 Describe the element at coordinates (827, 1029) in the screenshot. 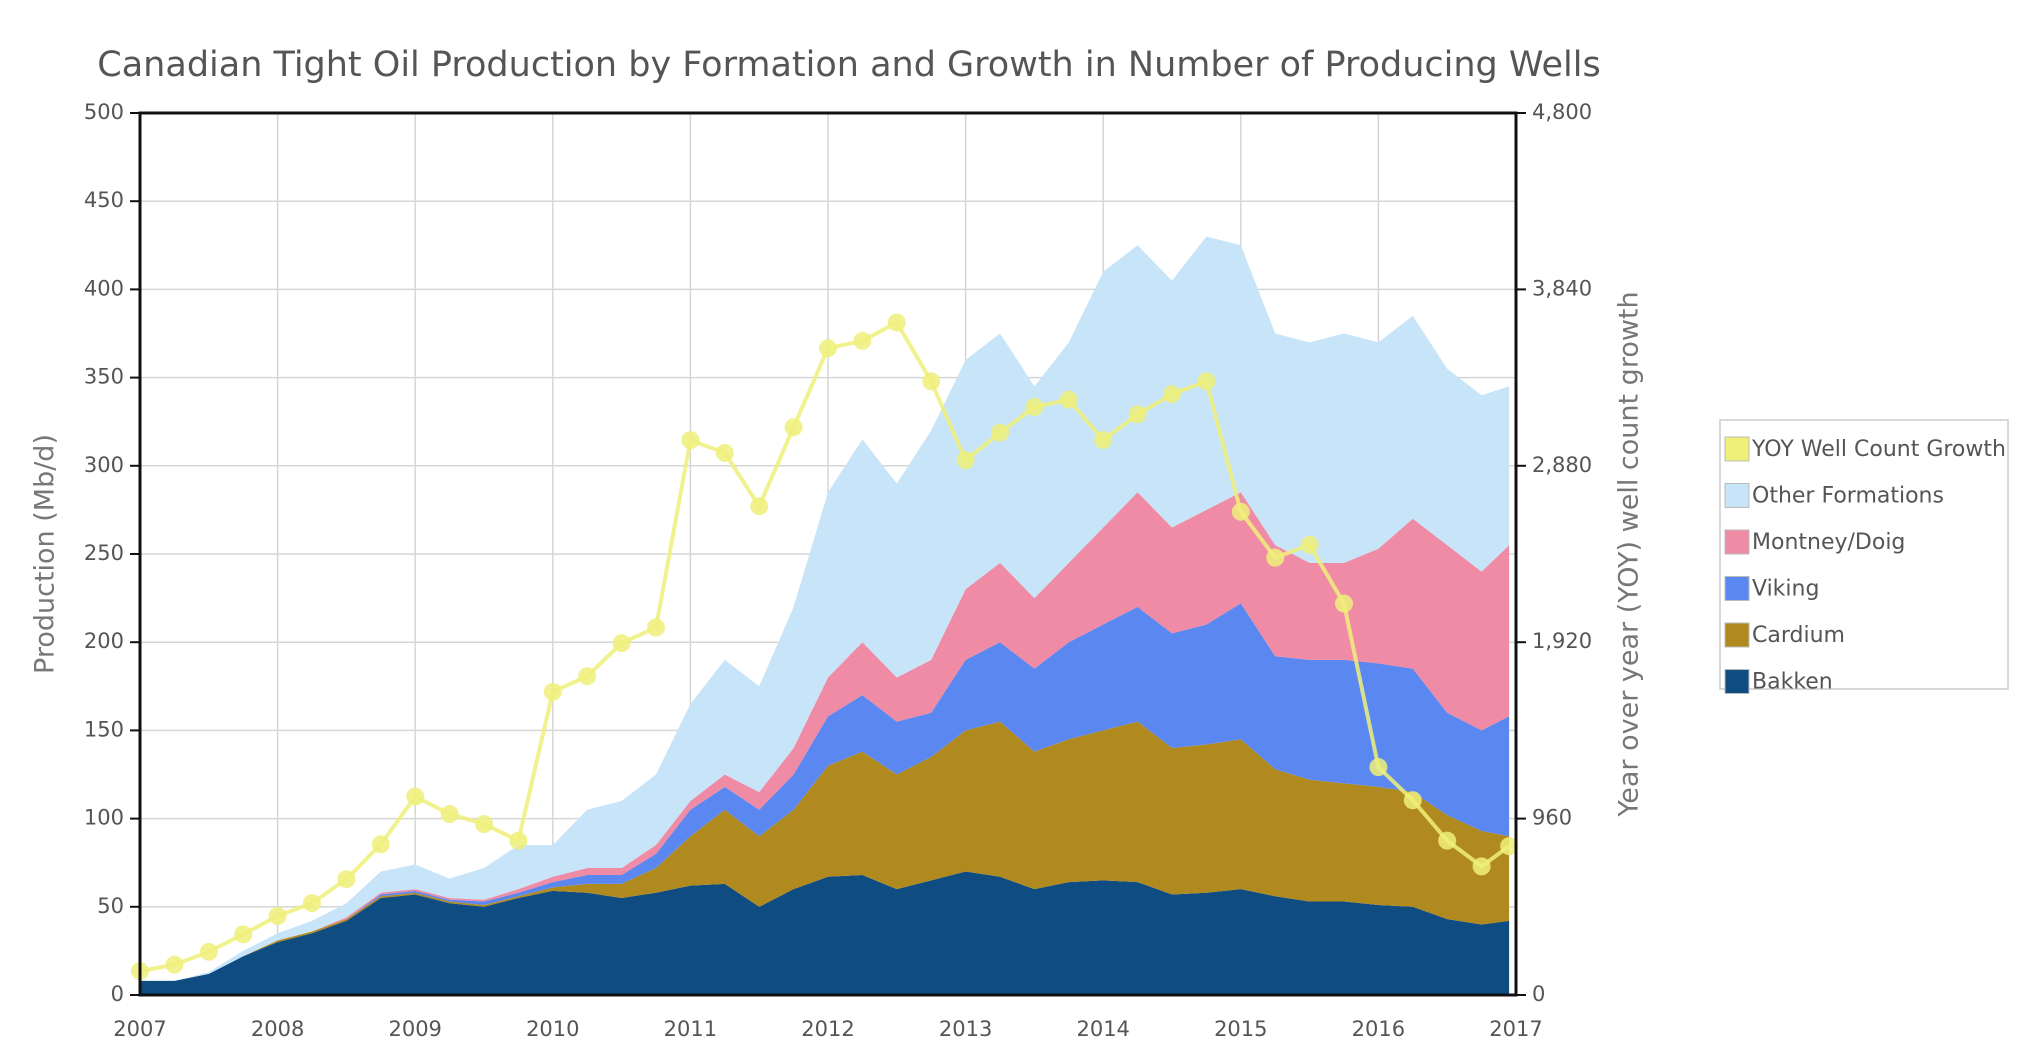

I see `x-tick-label: 2012` at that location.